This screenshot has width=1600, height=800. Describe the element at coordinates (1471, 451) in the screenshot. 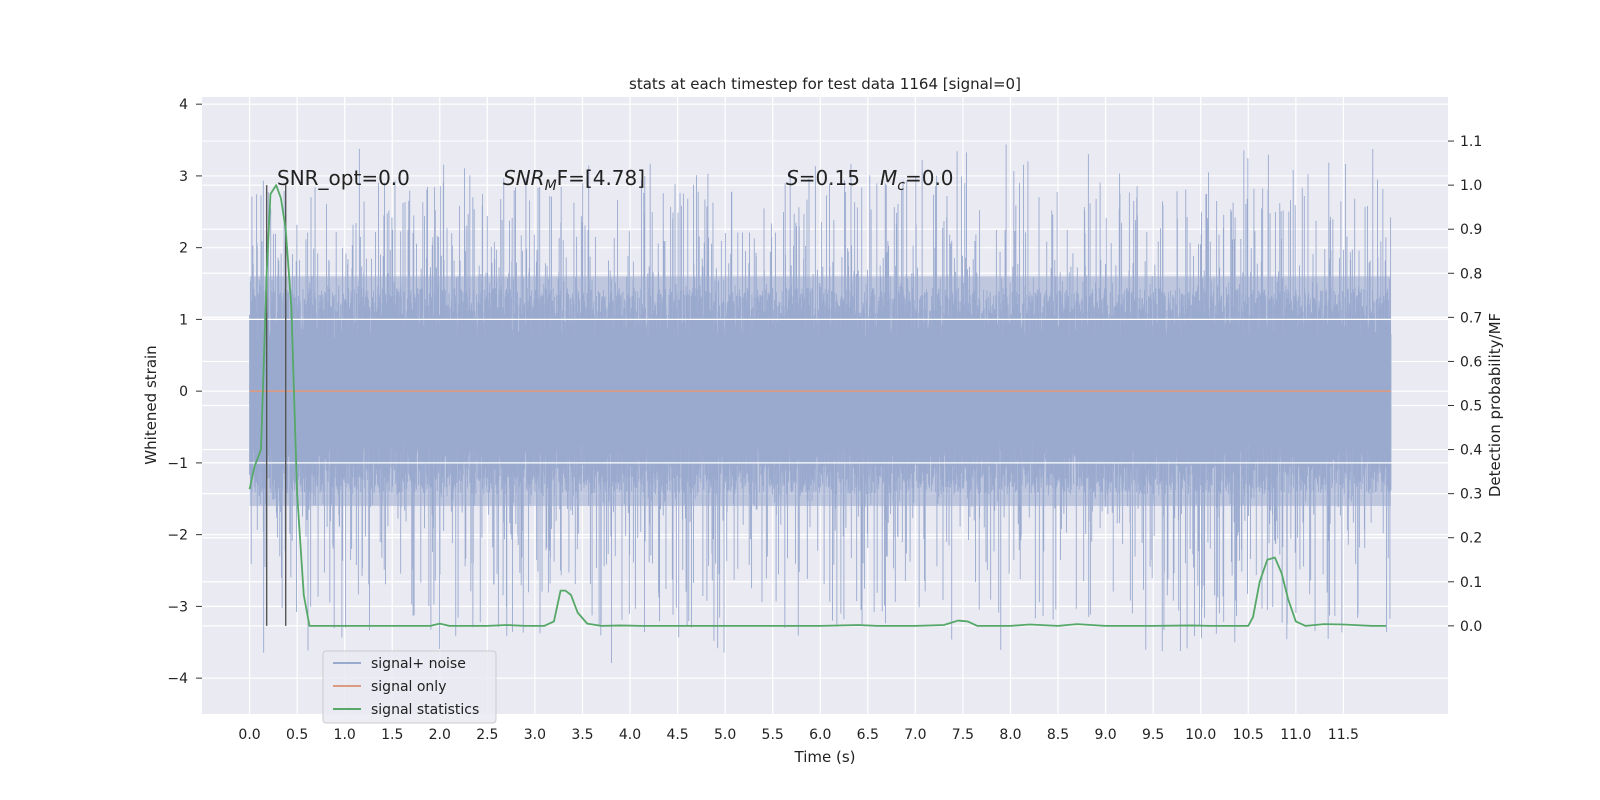

I see `y-tick-label-right: 0.4` at that location.